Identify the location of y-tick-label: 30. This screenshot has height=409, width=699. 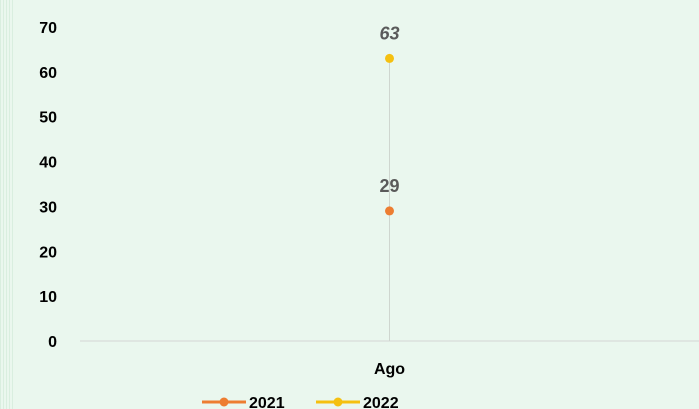
(48, 207).